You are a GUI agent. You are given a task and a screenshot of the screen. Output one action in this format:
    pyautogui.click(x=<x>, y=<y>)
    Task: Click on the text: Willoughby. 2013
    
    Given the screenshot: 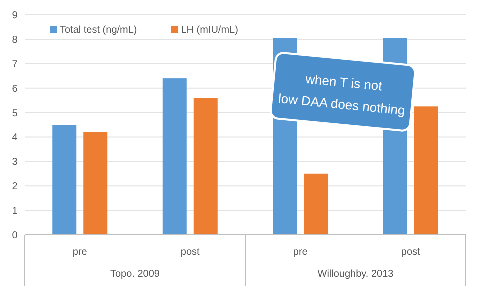 What is the action you would take?
    pyautogui.click(x=356, y=274)
    